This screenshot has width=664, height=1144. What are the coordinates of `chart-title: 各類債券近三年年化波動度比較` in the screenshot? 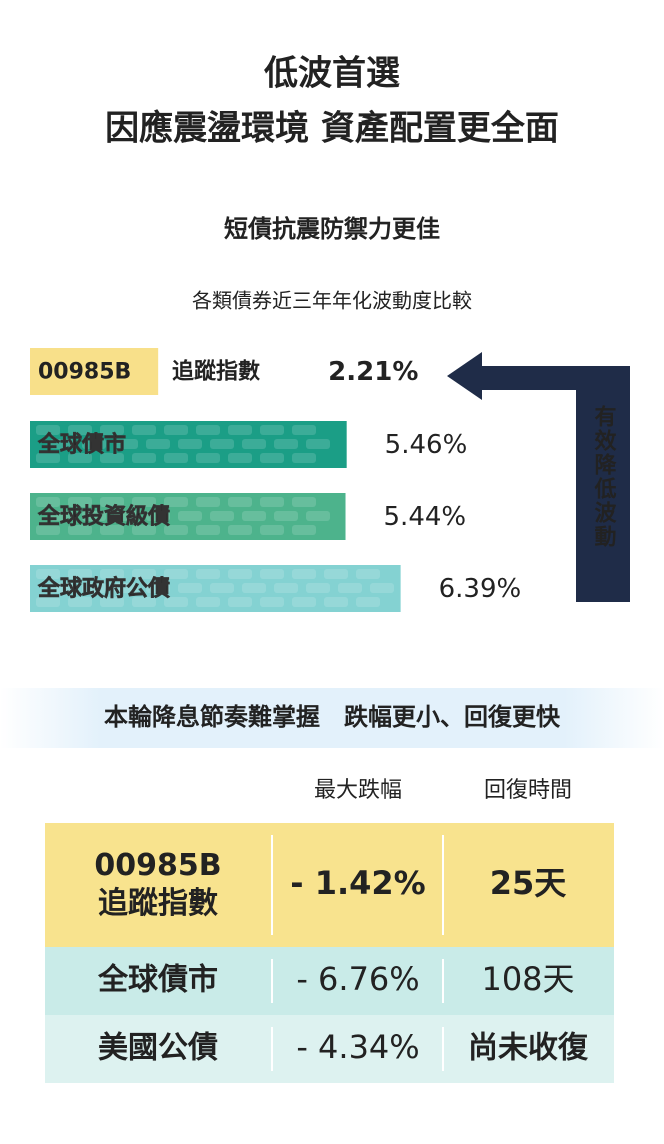 It's located at (332, 301).